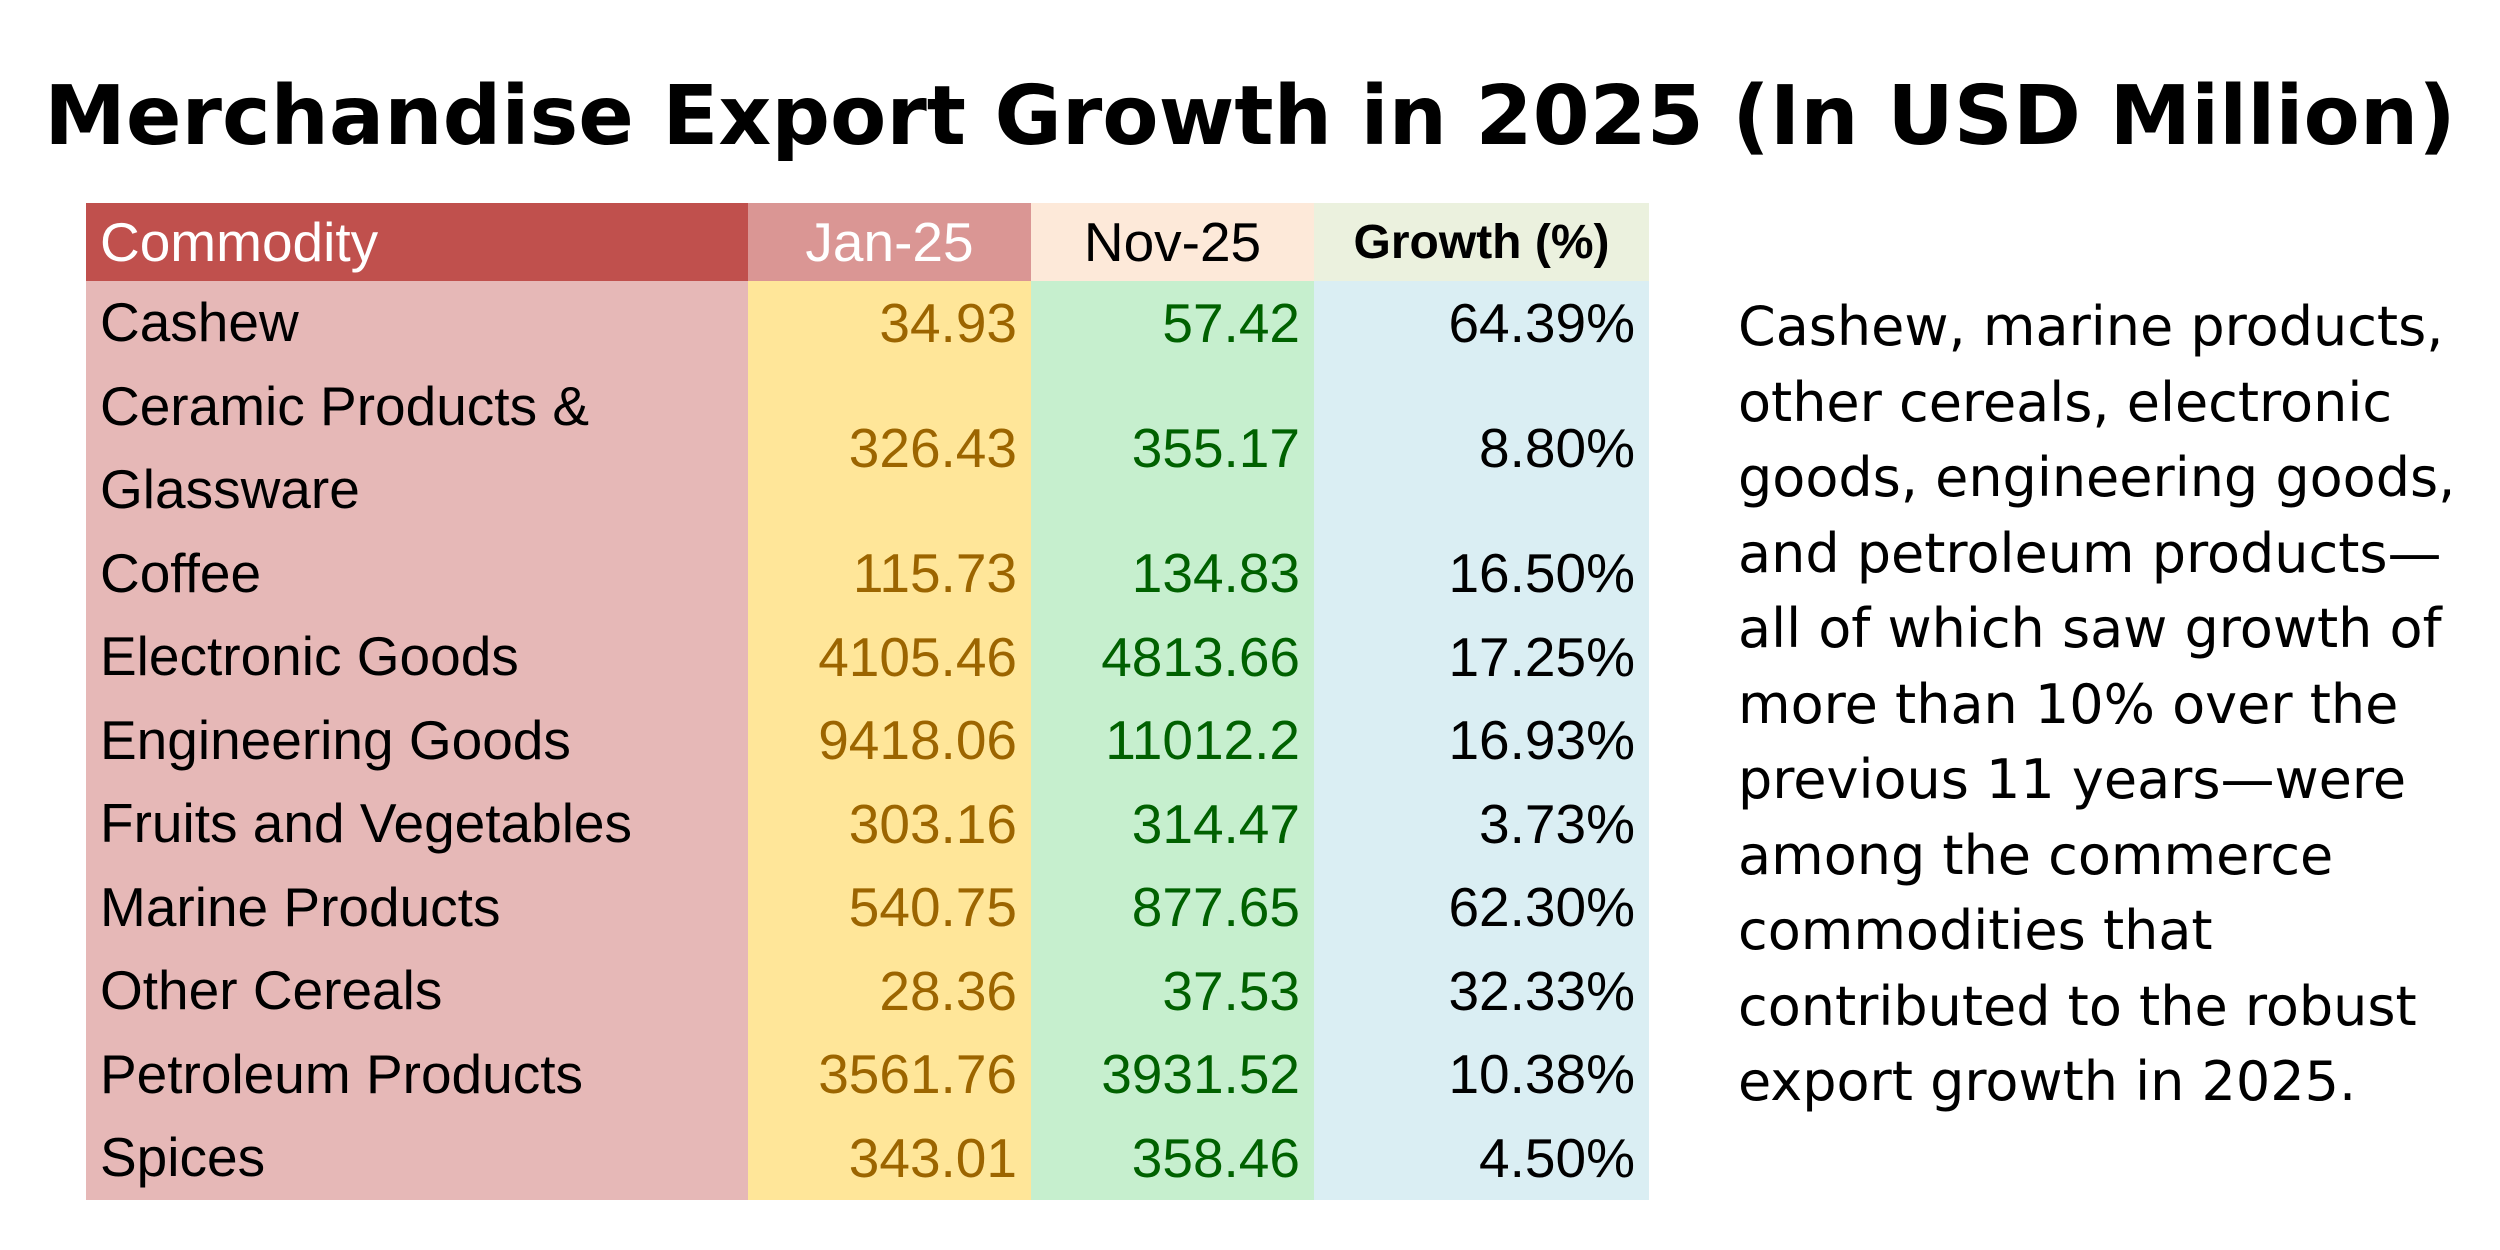 This screenshot has height=1250, width=2500. Describe the element at coordinates (1172, 991) in the screenshot. I see `nov-value-cell: 37.53` at that location.